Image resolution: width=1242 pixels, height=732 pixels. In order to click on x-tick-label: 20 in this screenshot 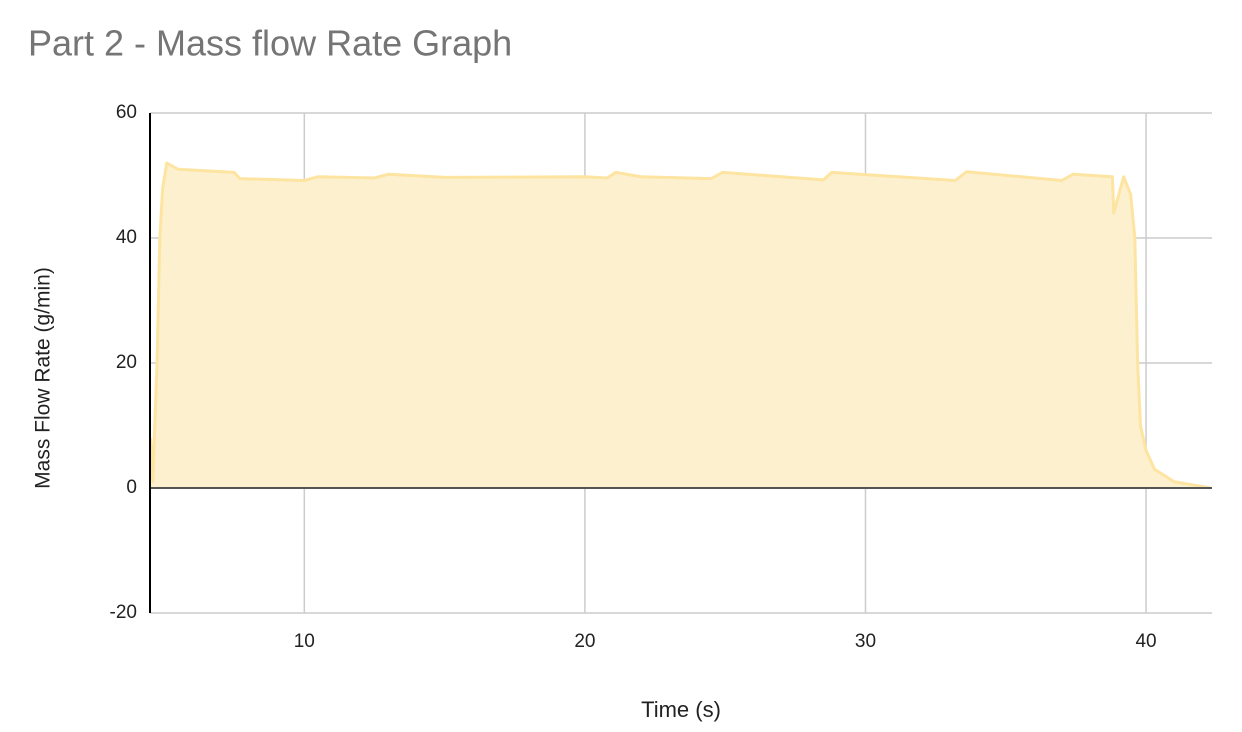, I will do `click(584, 641)`.